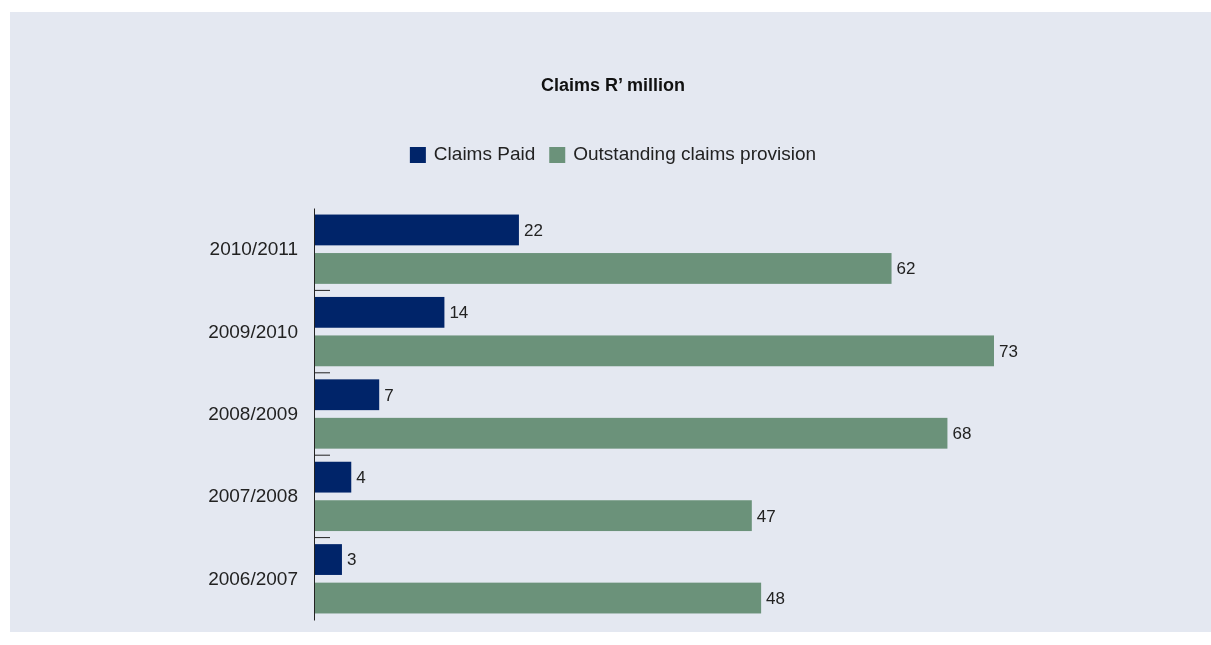 The image size is (1211, 645). I want to click on data-label: 3, so click(351, 560).